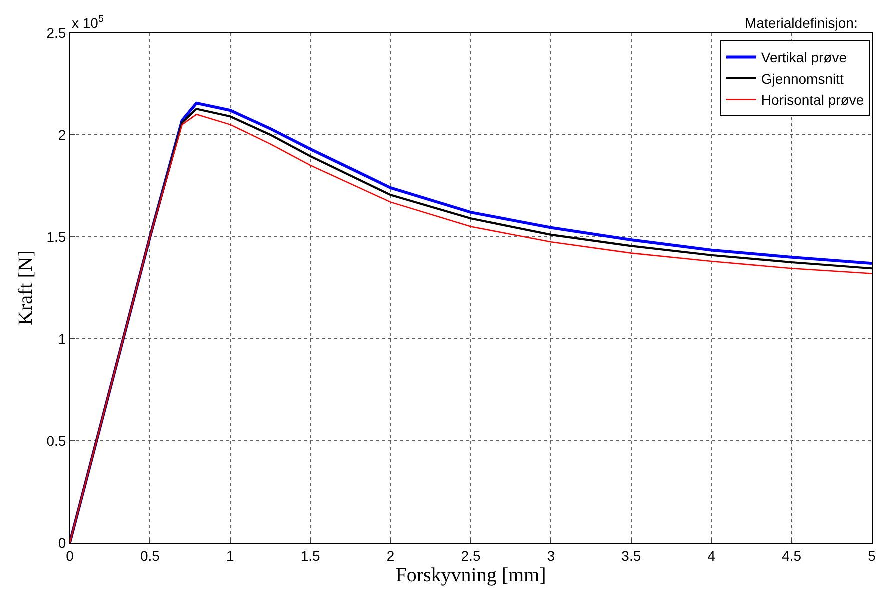 This screenshot has width=884, height=596. What do you see at coordinates (390, 556) in the screenshot?
I see `x-tick-label: 2` at bounding box center [390, 556].